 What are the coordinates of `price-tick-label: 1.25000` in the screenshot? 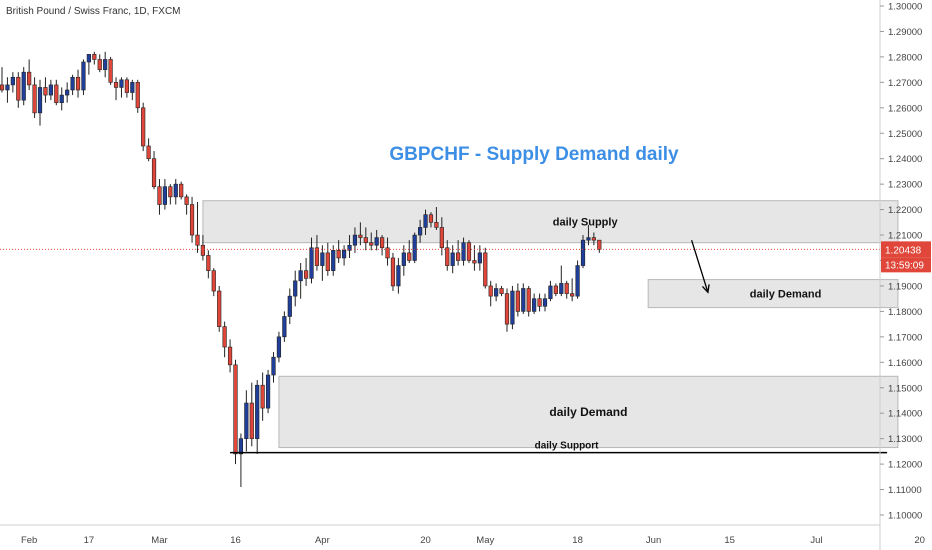 It's located at (905, 134).